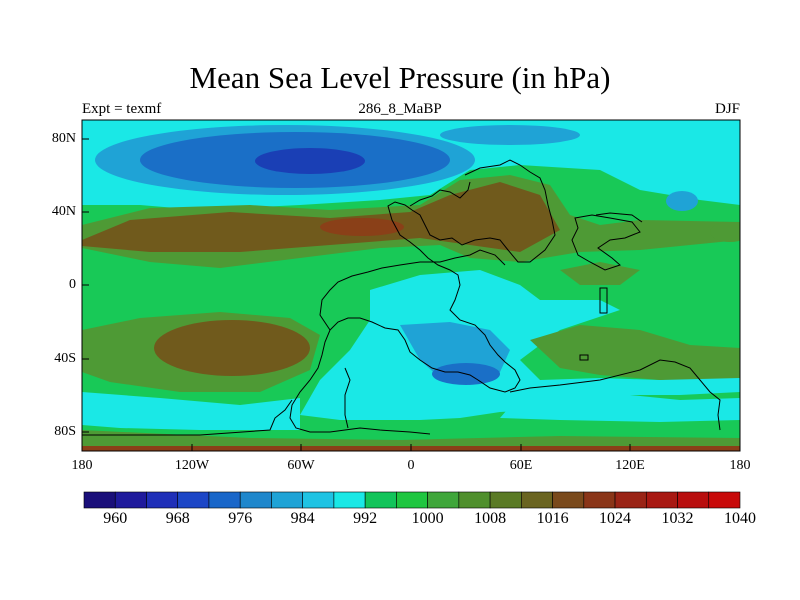  What do you see at coordinates (400, 109) in the screenshot?
I see `period-label: 286_8_MaBP` at bounding box center [400, 109].